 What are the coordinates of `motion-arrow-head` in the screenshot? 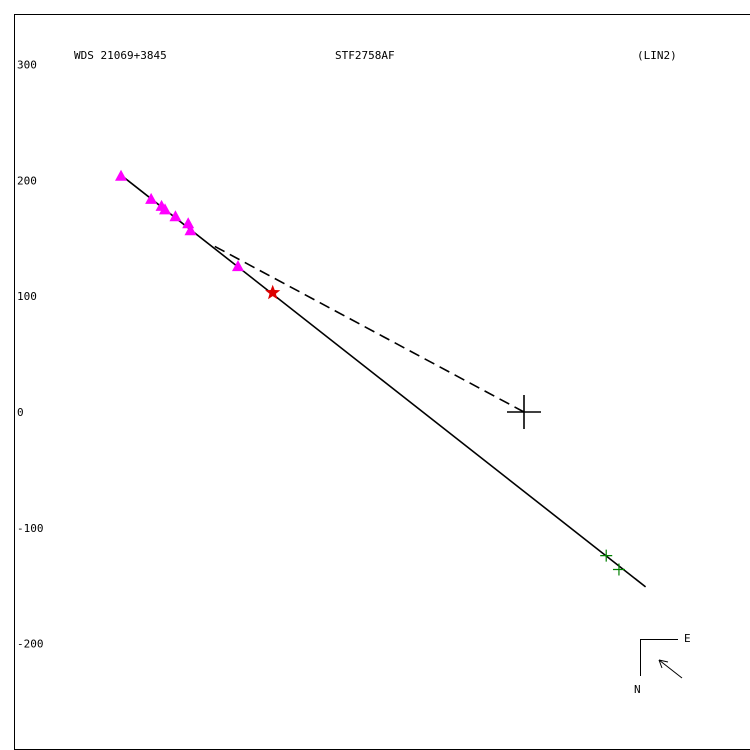 It's located at (663, 664).